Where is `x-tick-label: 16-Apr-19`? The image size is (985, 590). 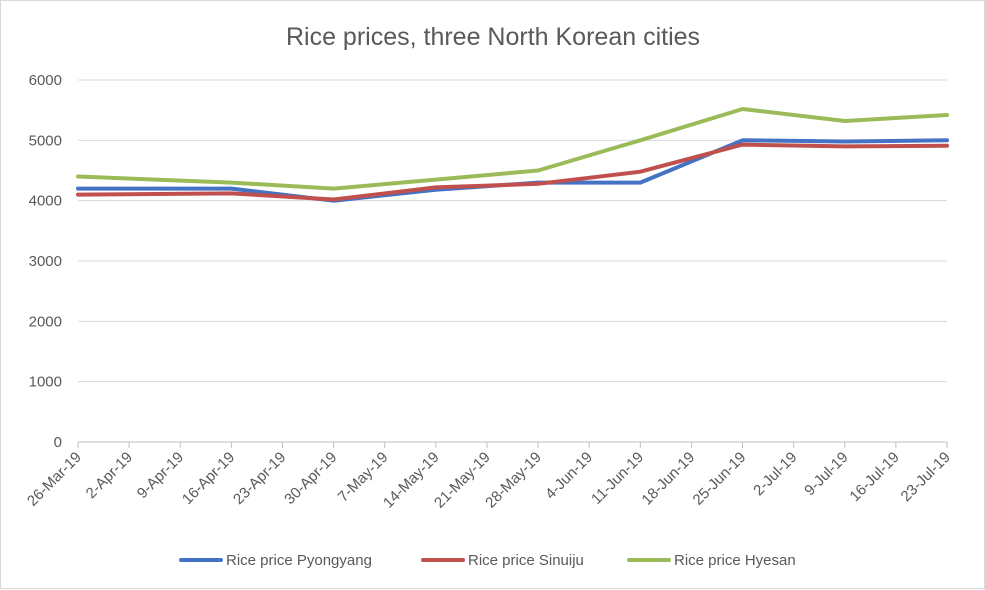 x-tick-label: 16-Apr-19 is located at coordinates (208, 478).